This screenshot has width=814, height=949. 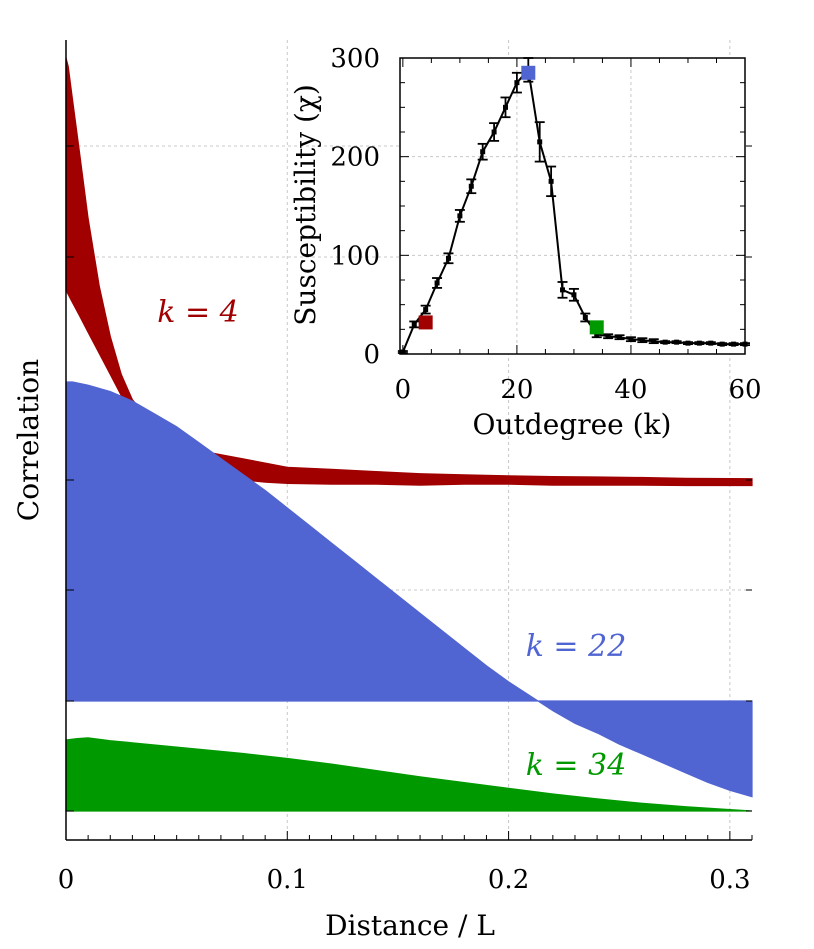 I want to click on inset-y-tick-label: 200, so click(x=355, y=158).